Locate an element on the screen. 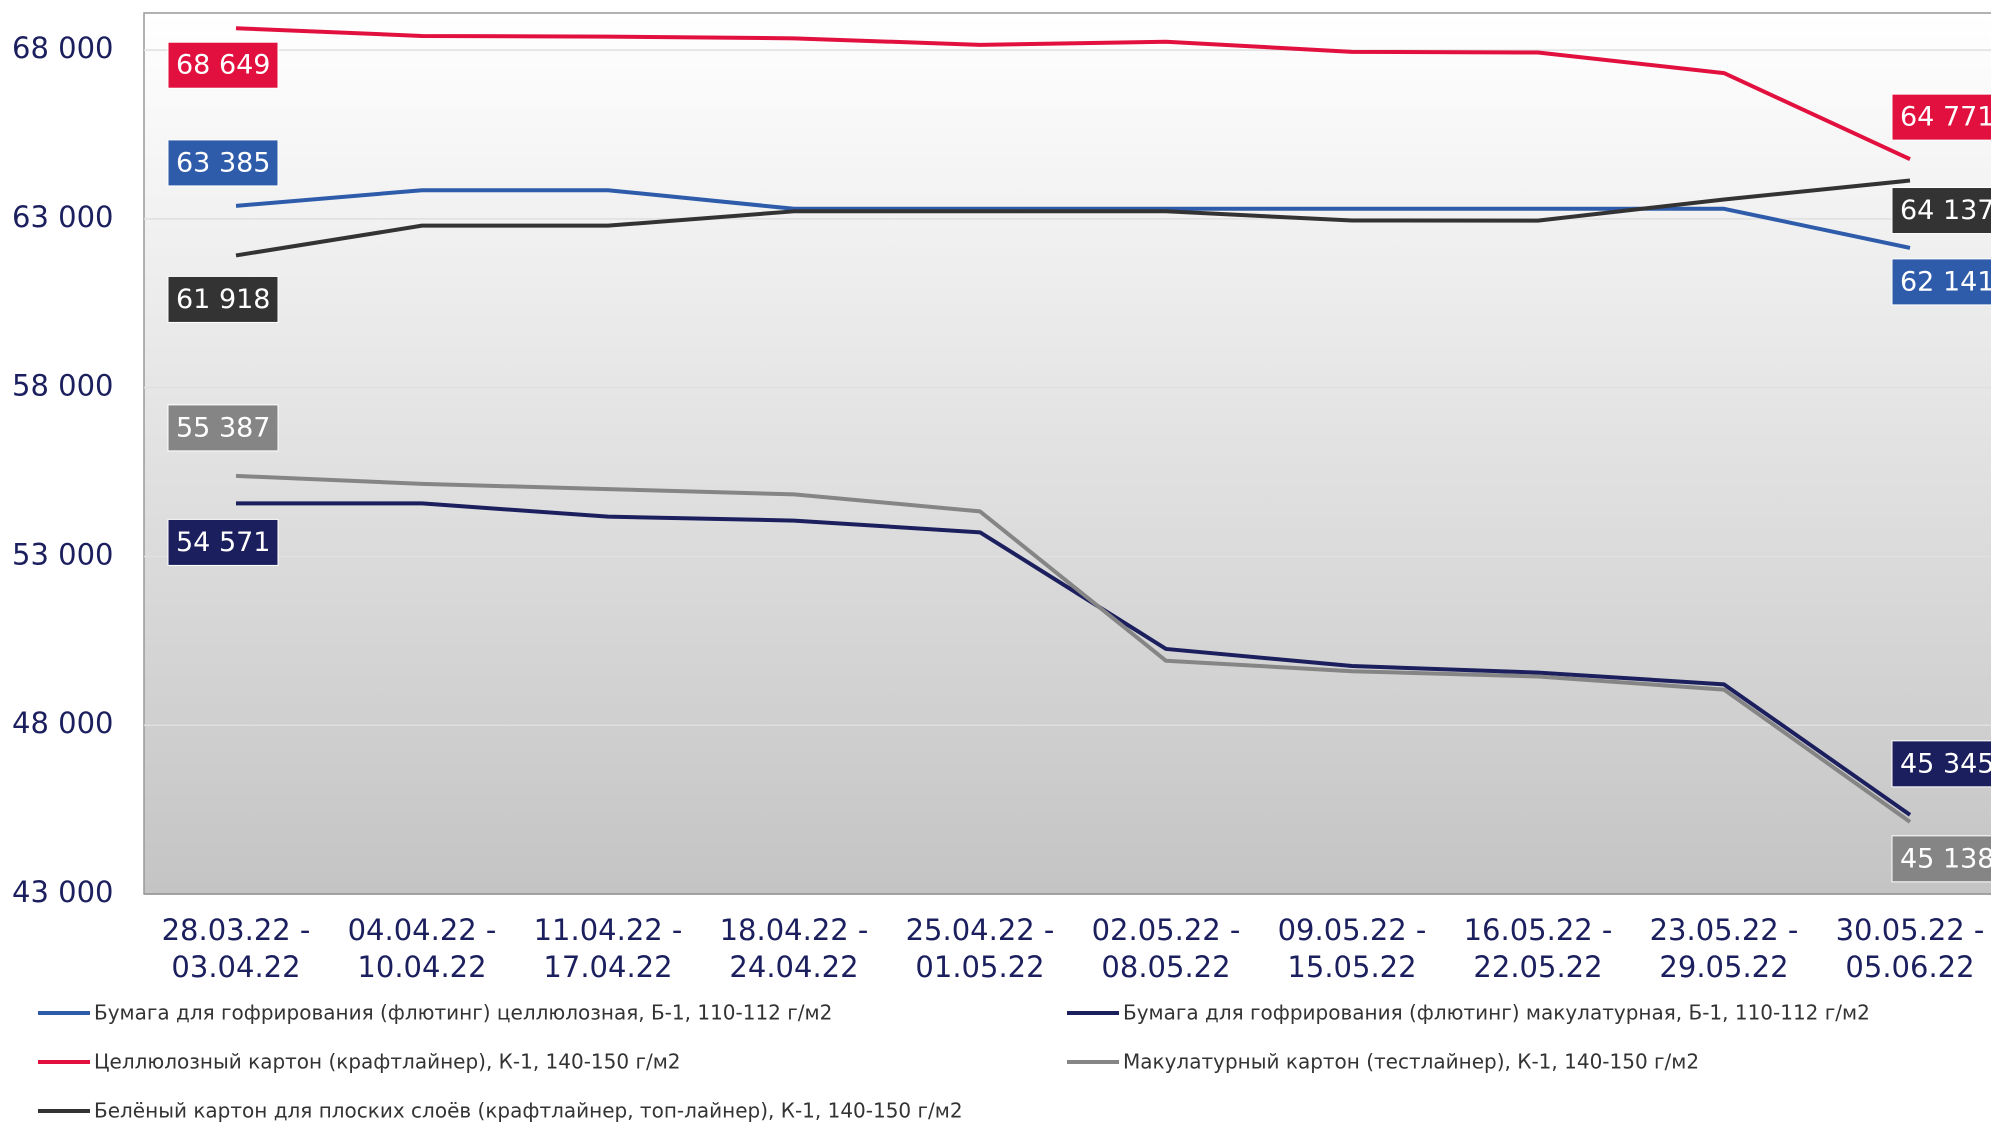  x-tick-label: 25.04.22 - is located at coordinates (980, 930).